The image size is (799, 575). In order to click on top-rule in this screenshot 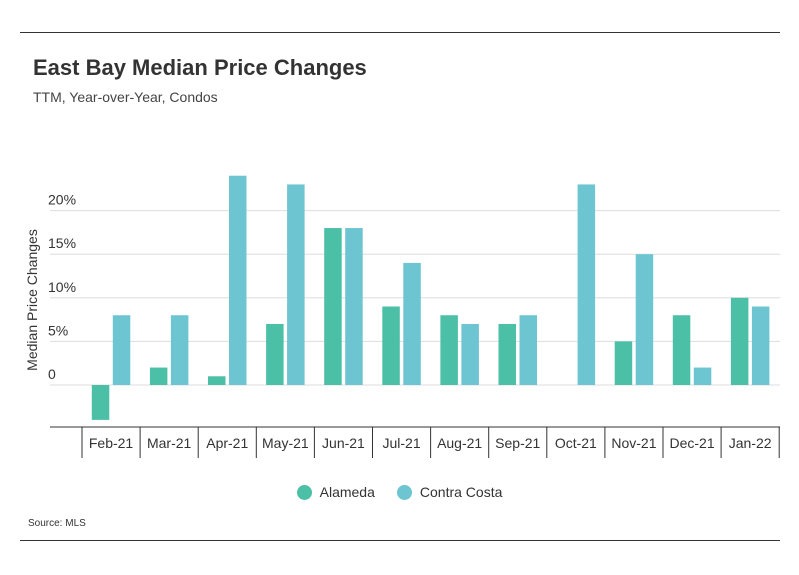, I will do `click(400, 32)`.